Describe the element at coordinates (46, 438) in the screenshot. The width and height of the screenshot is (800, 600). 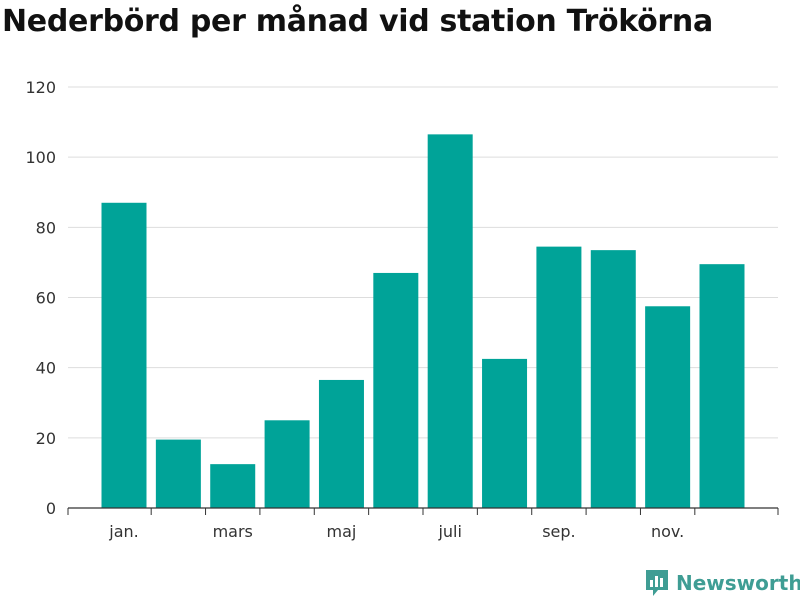
I see `y-tick-label: 20` at that location.